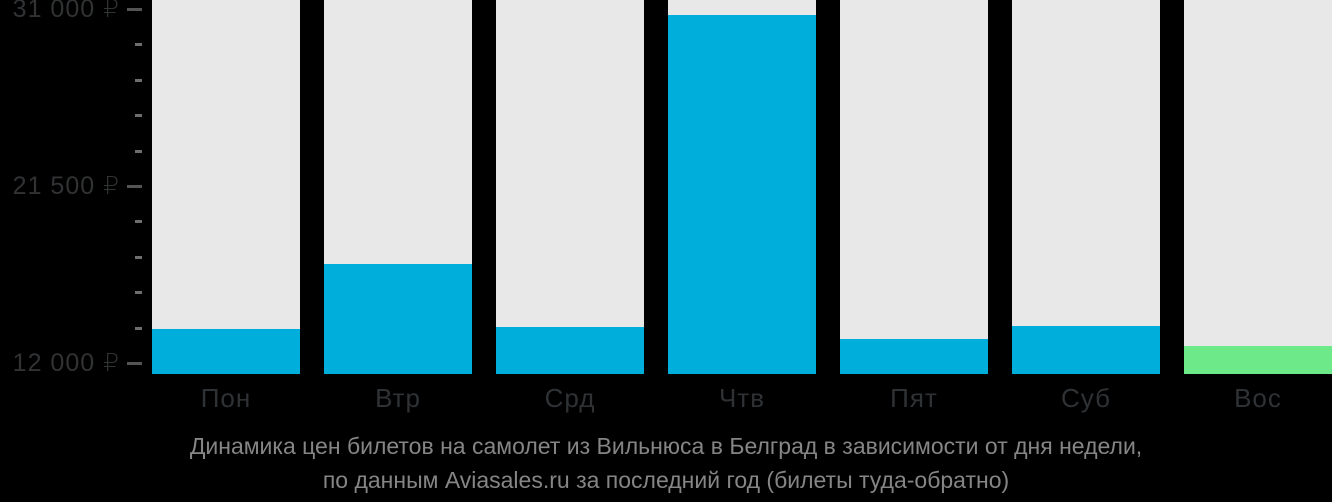  Describe the element at coordinates (570, 350) in the screenshot. I see `bar-wed` at that location.